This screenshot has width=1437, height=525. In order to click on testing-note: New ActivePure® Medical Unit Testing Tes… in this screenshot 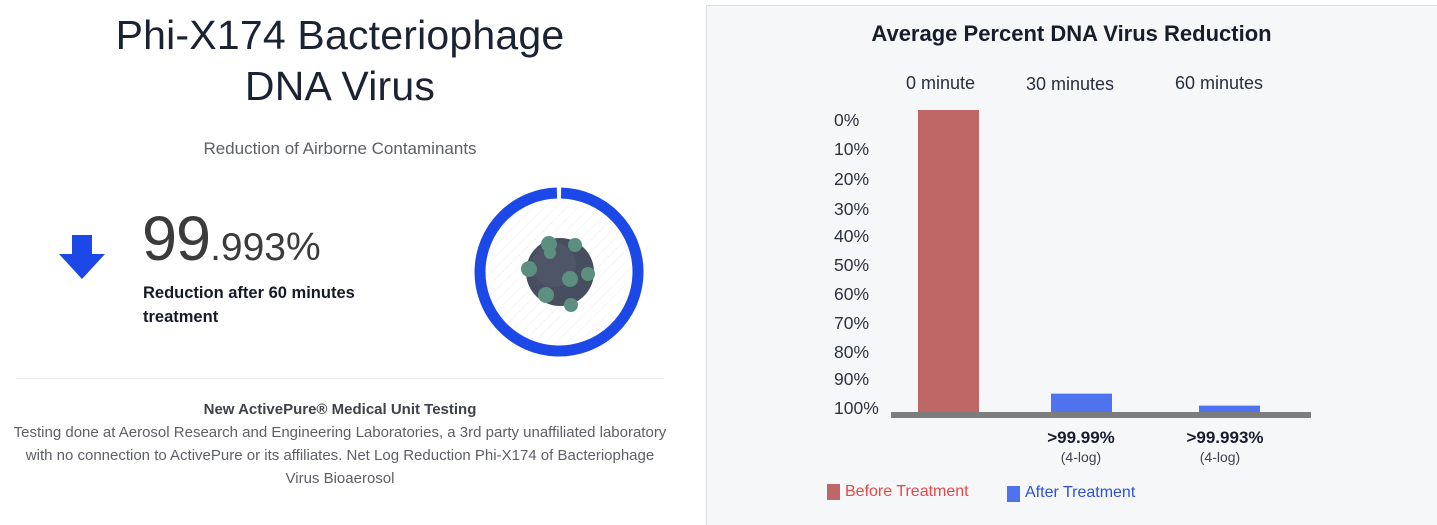, I will do `click(340, 444)`.